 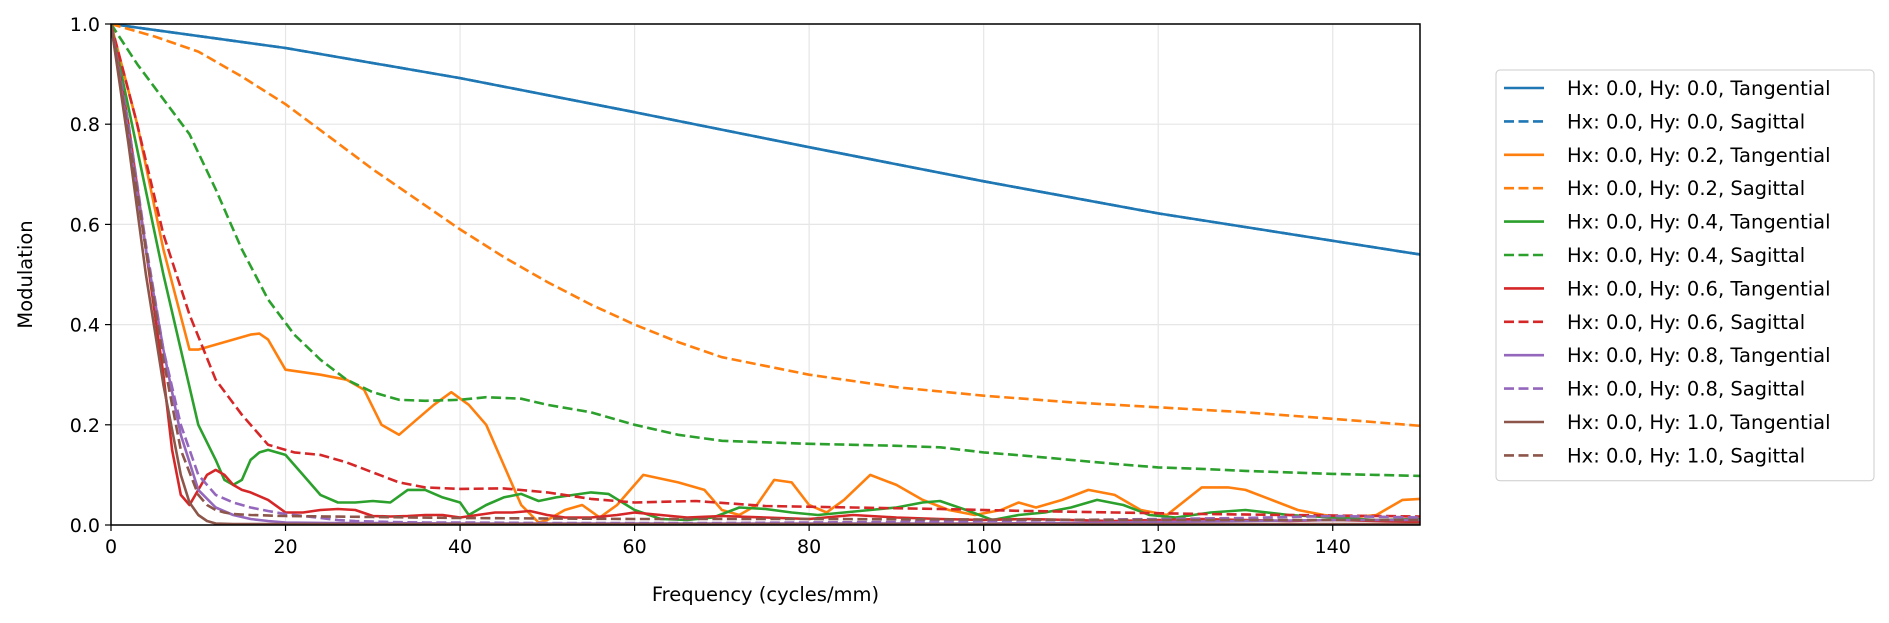 I want to click on legend-label: Hx: 0.0, Hy: 0.8, Sagittal, so click(x=1686, y=389).